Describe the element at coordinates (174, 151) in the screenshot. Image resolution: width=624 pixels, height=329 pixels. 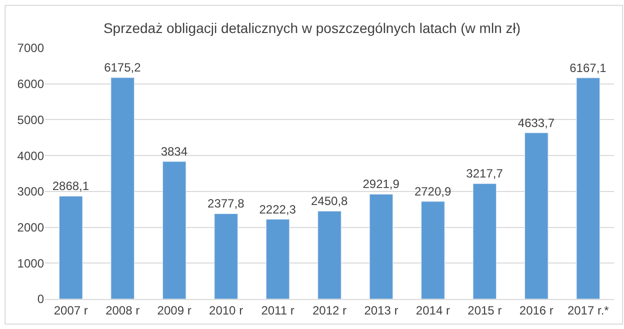
I see `data-label: 3834` at that location.